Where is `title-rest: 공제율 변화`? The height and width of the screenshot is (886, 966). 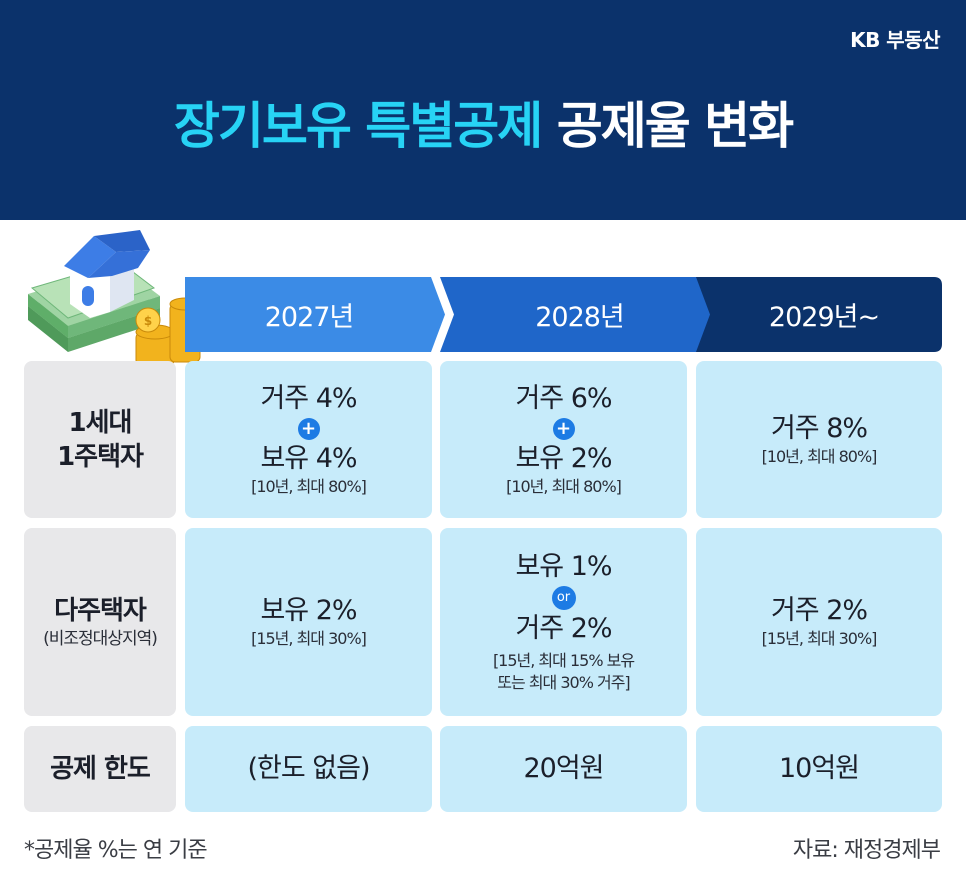 title-rest: 공제율 변화 is located at coordinates (675, 126).